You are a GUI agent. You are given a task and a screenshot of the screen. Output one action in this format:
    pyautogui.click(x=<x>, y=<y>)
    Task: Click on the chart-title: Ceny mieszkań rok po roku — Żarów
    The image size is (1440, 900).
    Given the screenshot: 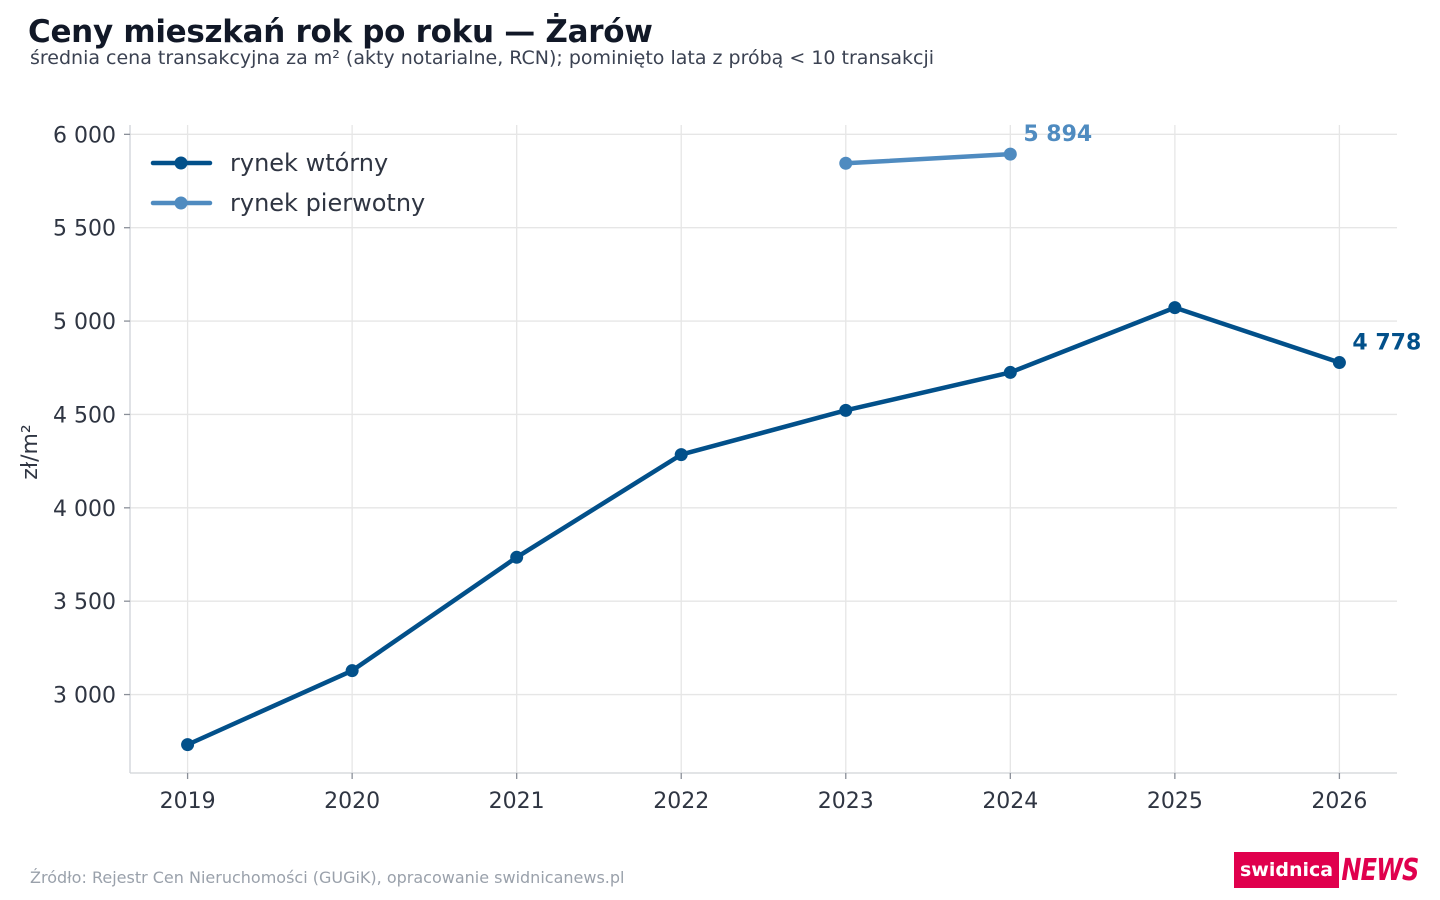 What is the action you would take?
    pyautogui.click(x=340, y=32)
    